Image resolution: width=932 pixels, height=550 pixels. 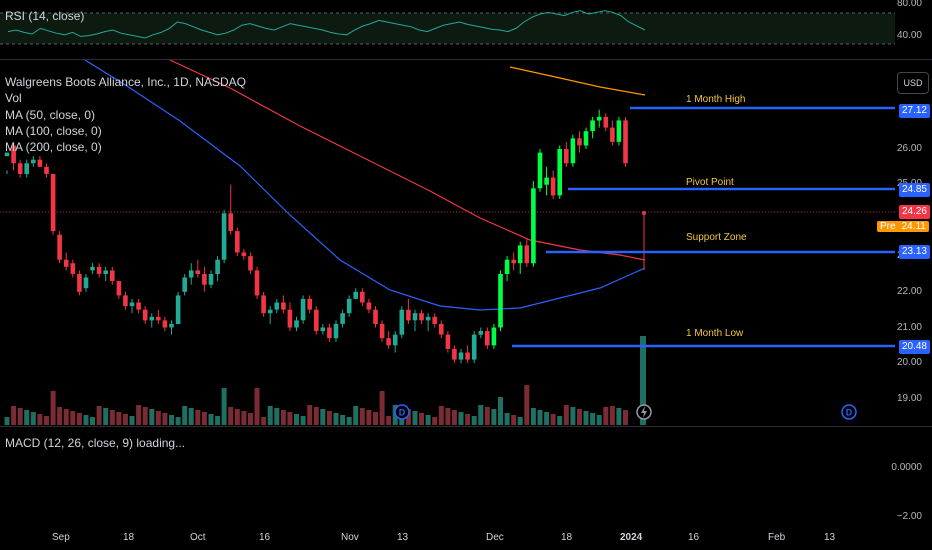 I want to click on rsi-axis-tick: 80.00, so click(x=909, y=4).